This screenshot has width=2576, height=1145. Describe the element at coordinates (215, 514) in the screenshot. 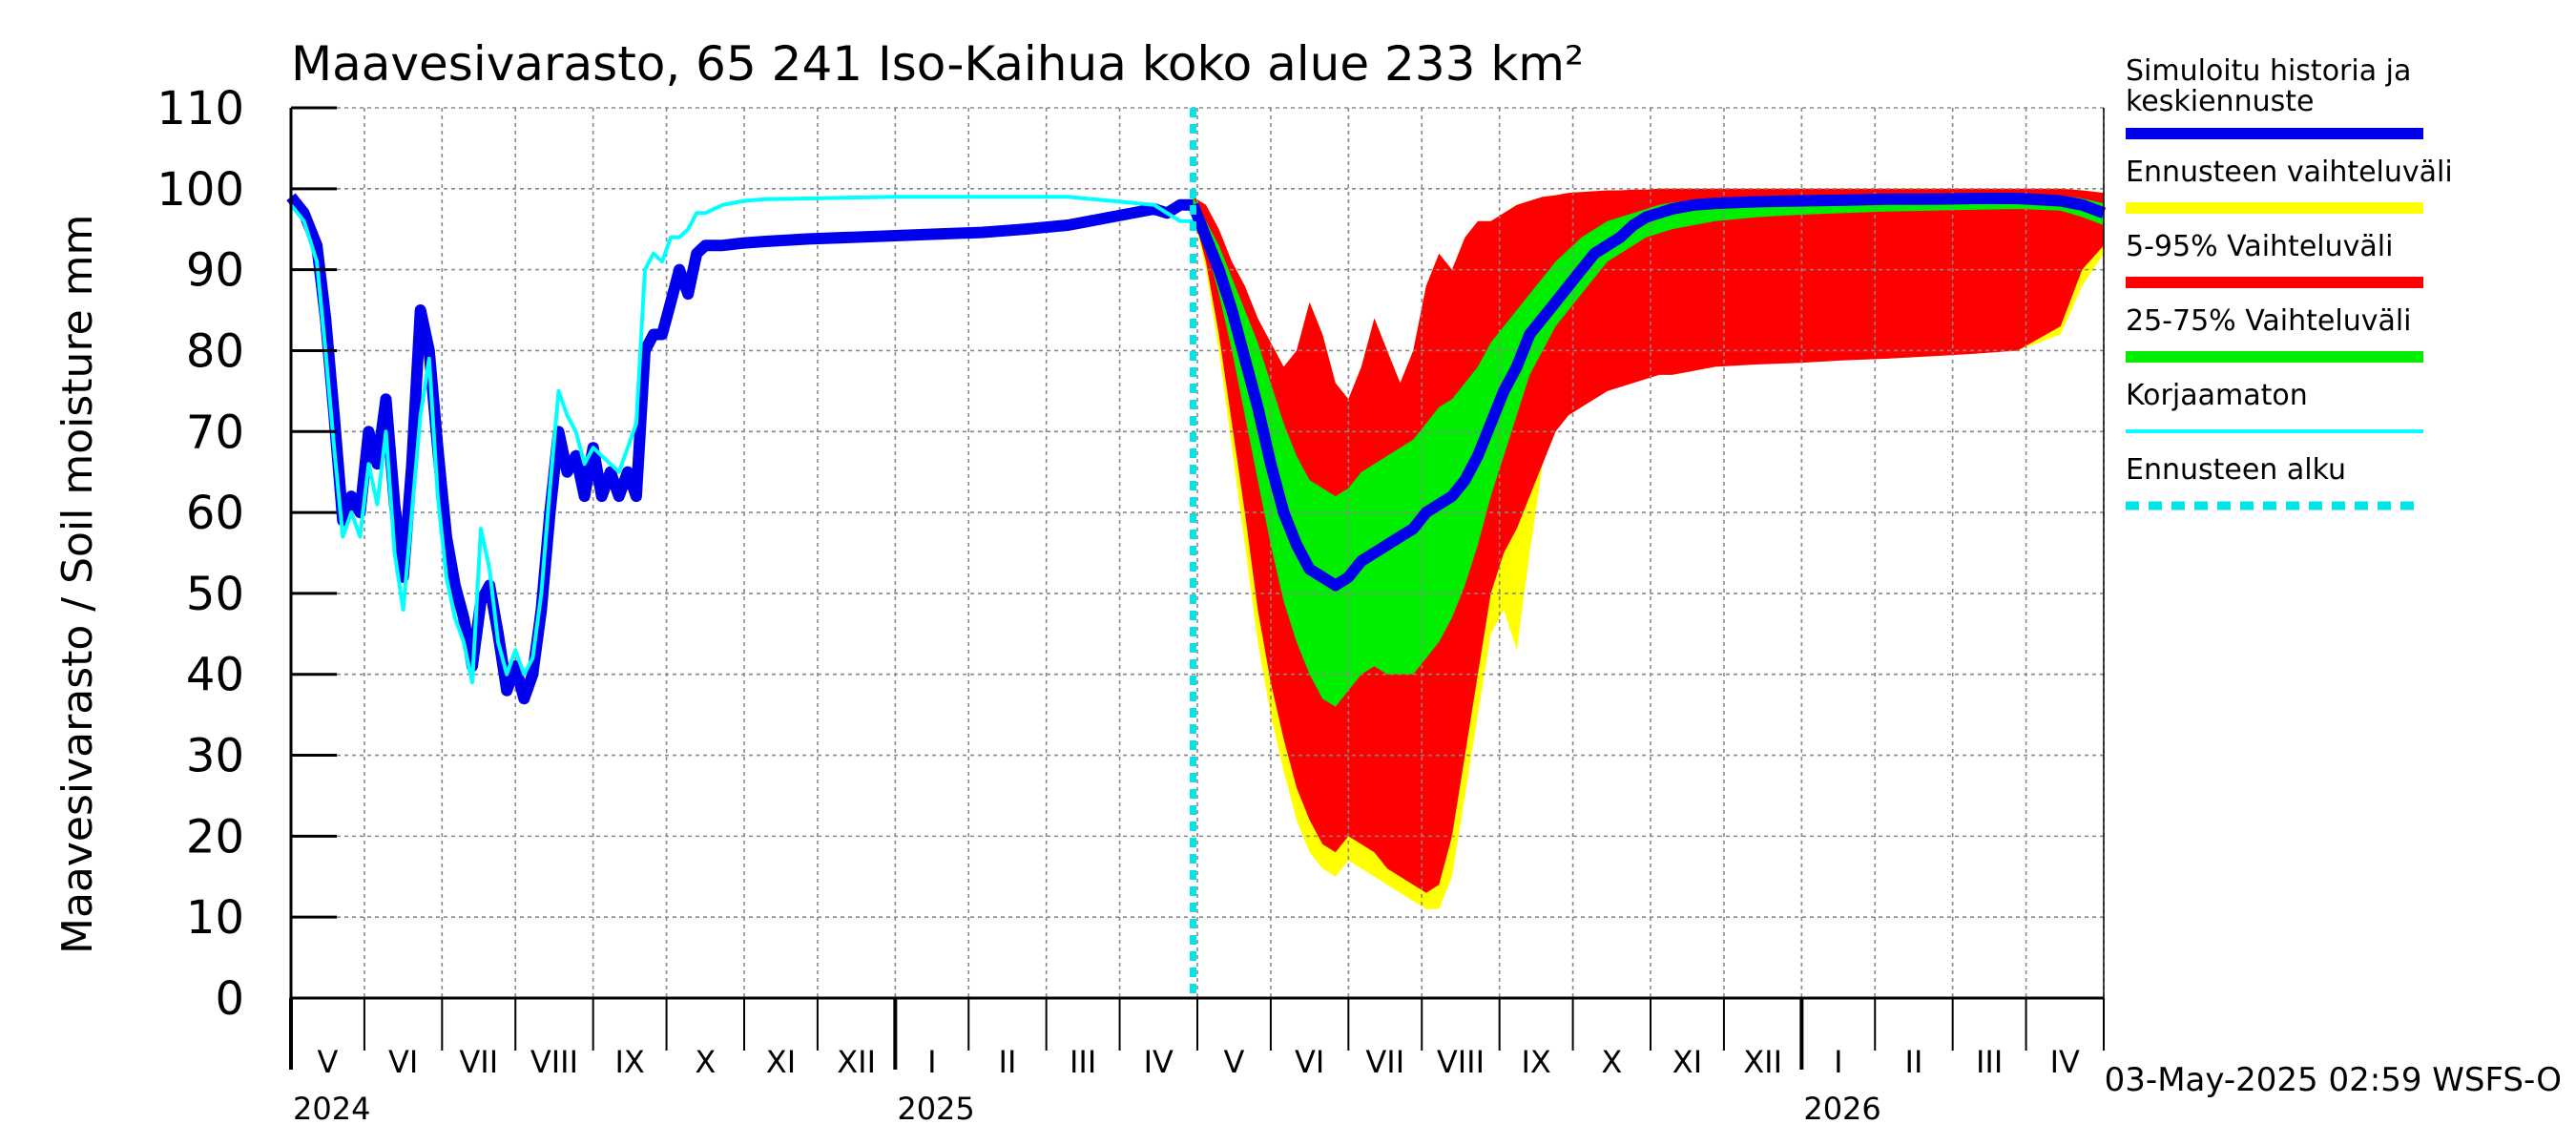

I see `y-tick-label-6: 60` at that location.